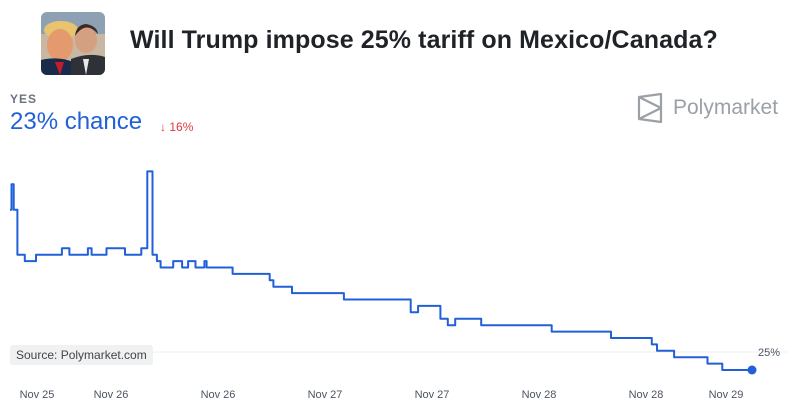 This screenshot has width=797, height=408. I want to click on polymarket-logo: Polymarket, so click(707, 108).